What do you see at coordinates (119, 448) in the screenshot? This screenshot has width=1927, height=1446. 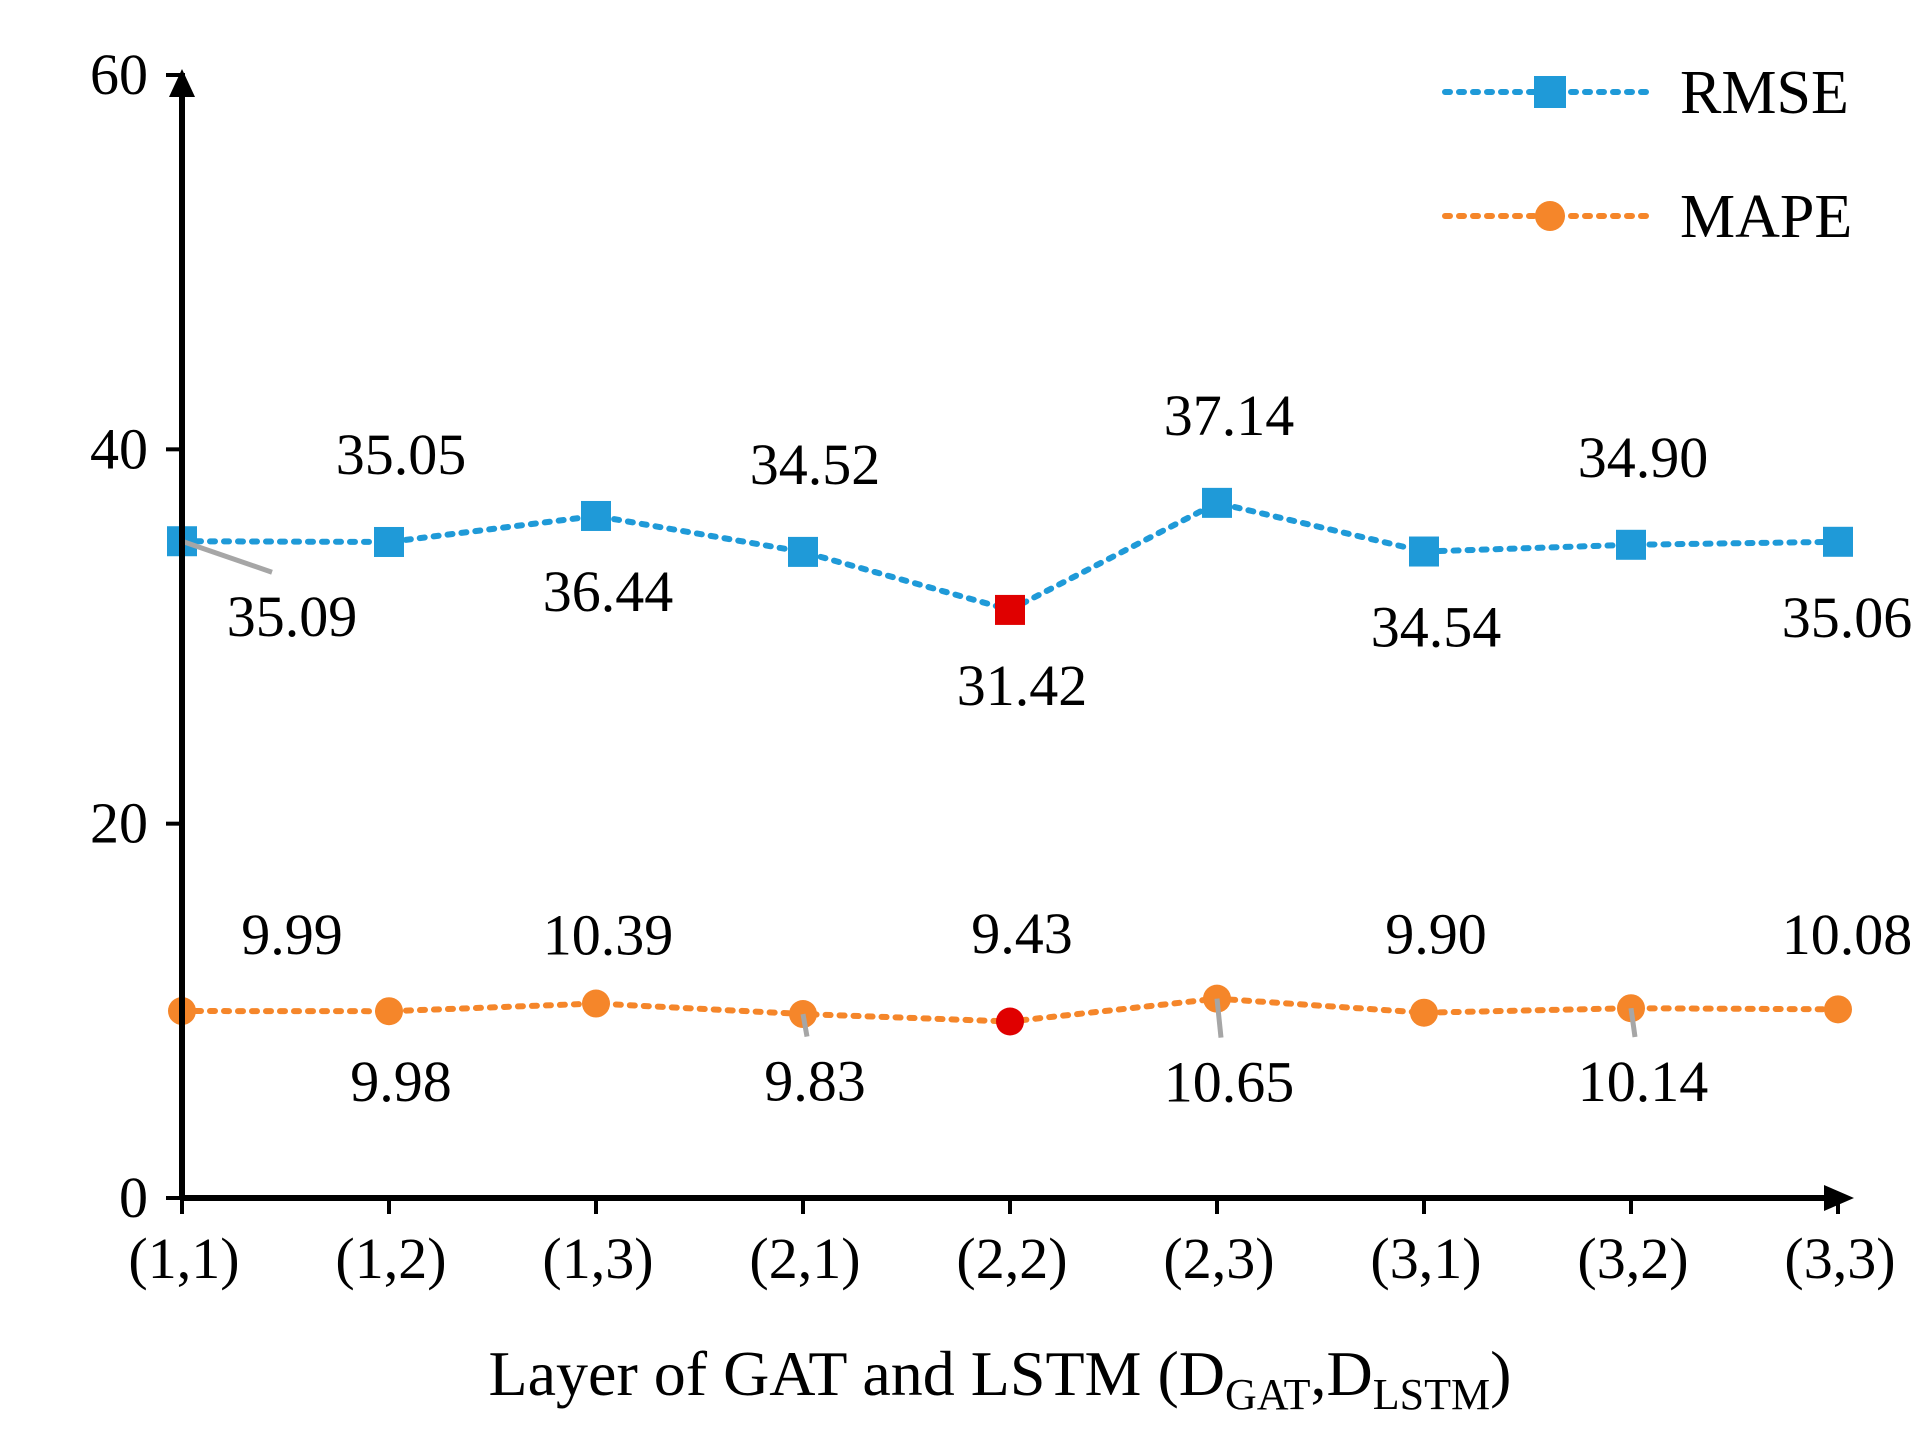 I see `y-tick-label: 40` at bounding box center [119, 448].